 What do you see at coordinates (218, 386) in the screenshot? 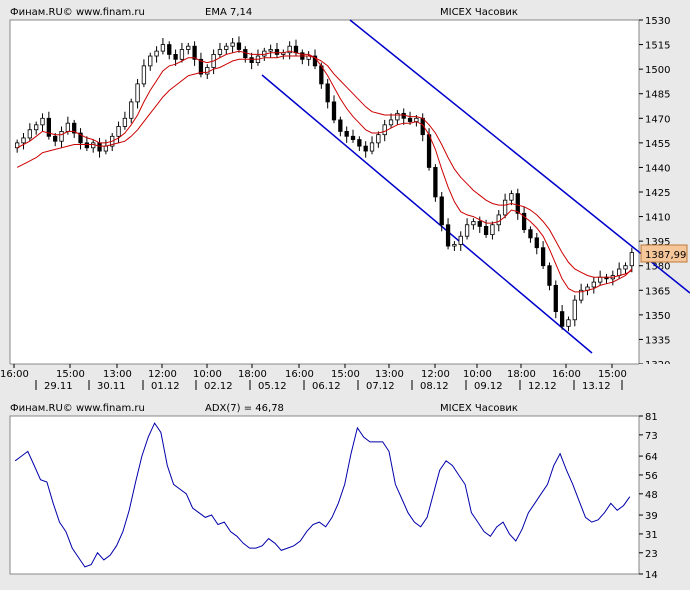
I see `date-label: 02.12` at bounding box center [218, 386].